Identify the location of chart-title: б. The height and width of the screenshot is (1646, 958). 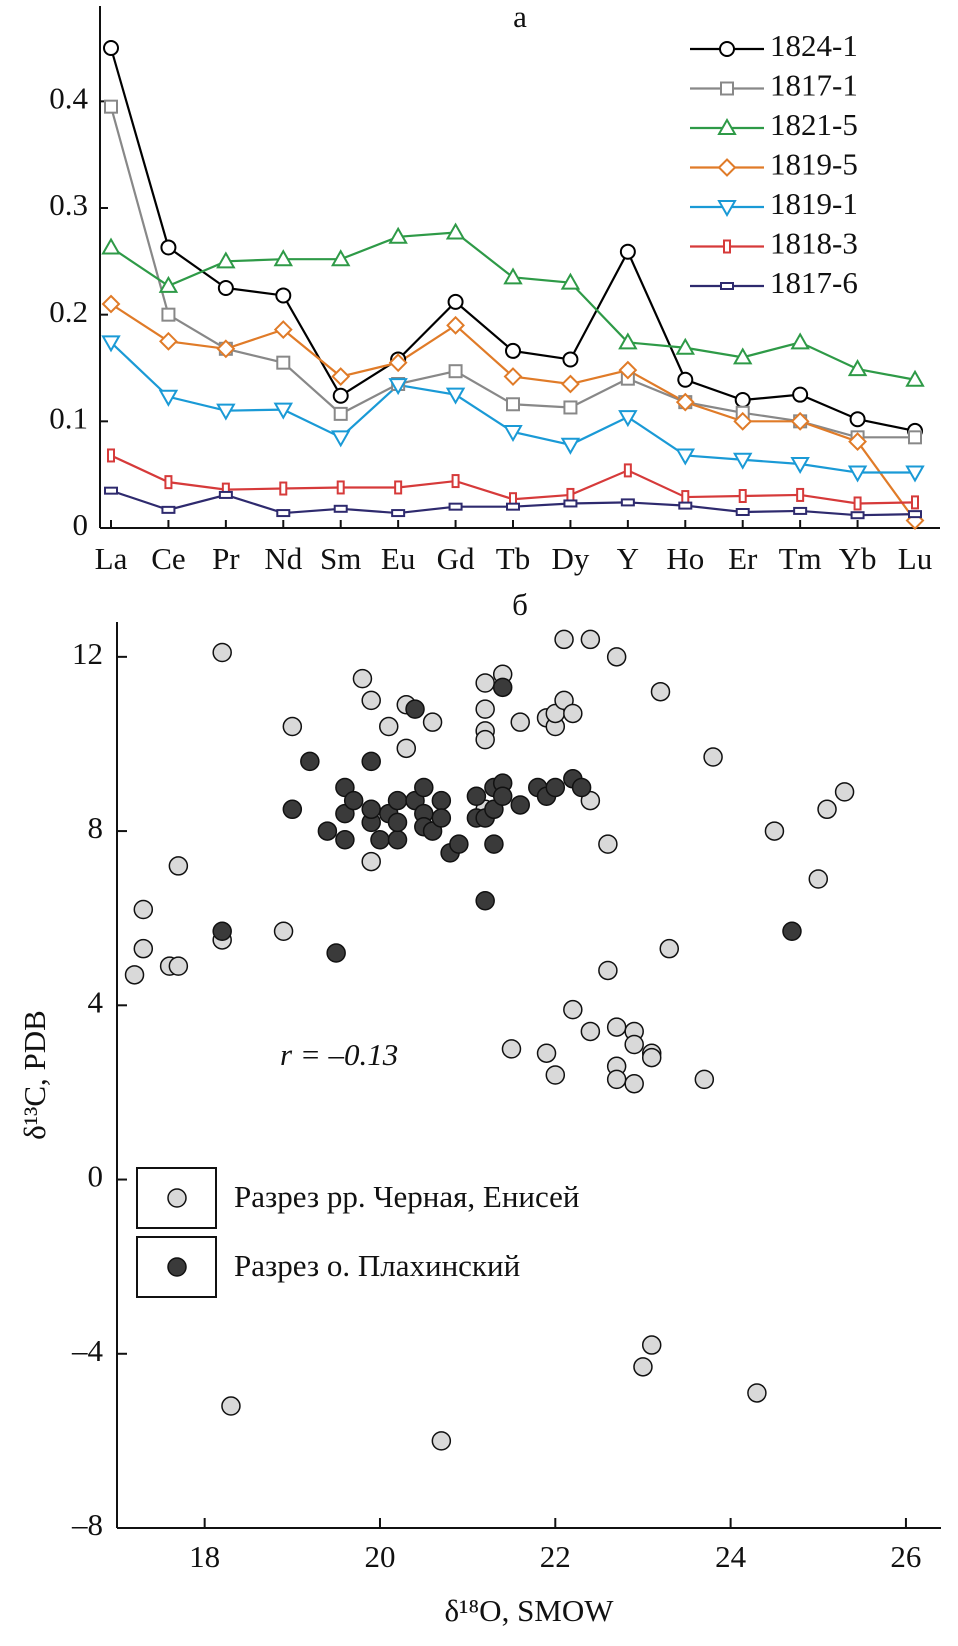
(520, 604).